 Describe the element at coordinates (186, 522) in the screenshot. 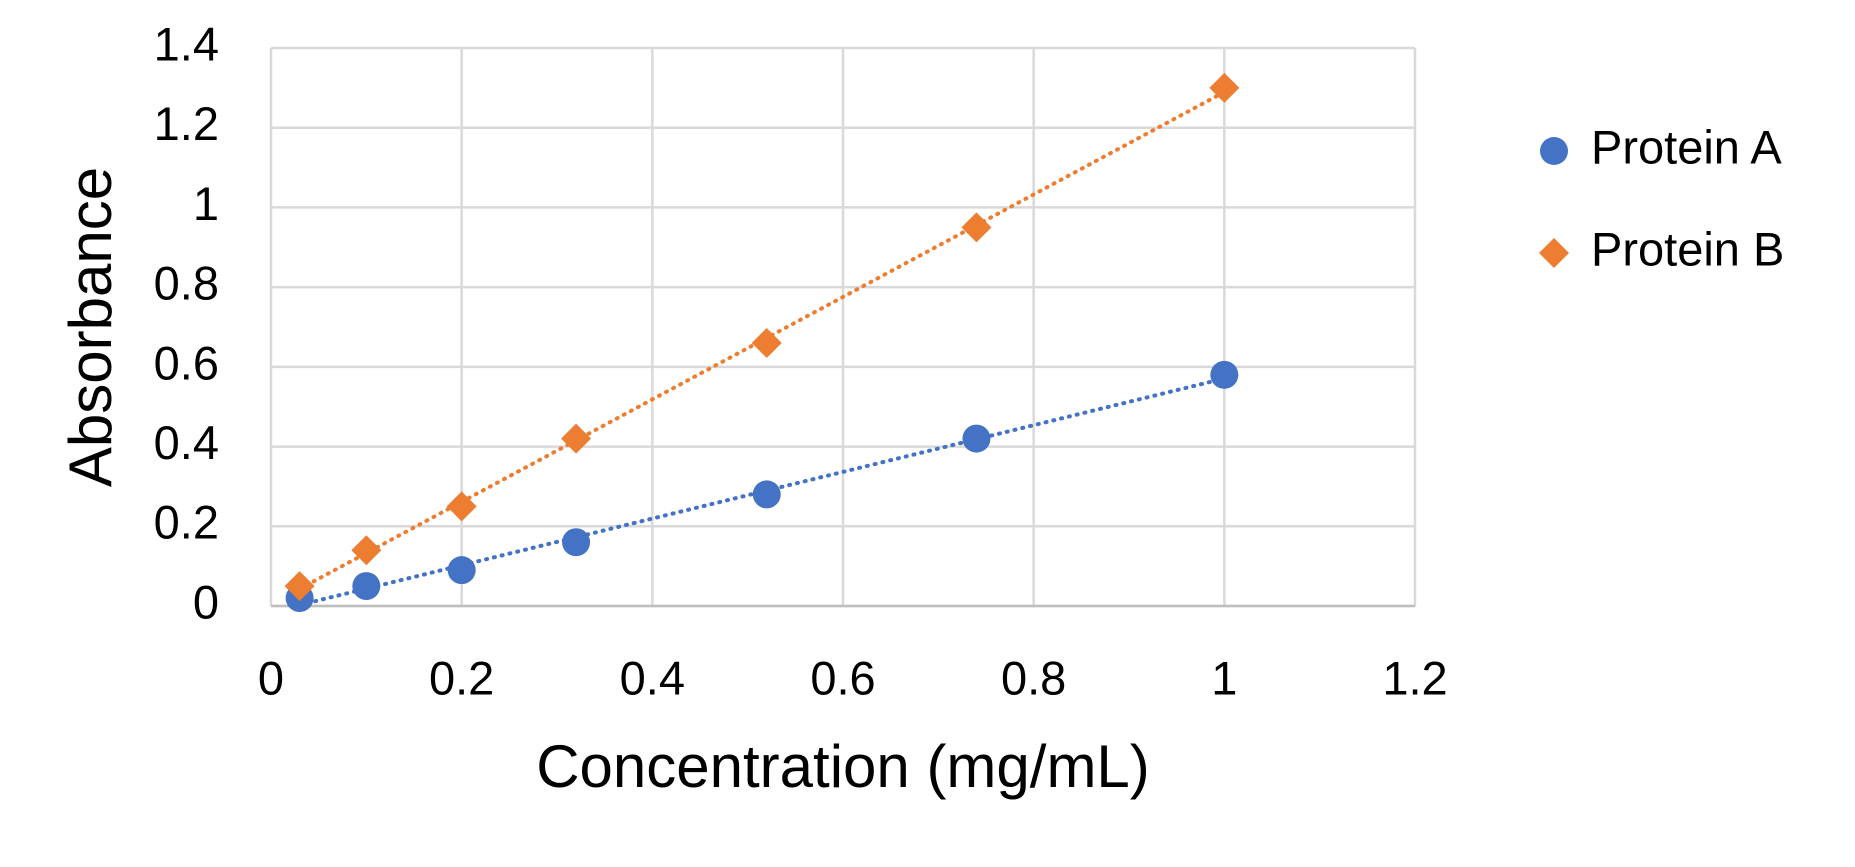

I see `y-tick-label: 0.2` at that location.